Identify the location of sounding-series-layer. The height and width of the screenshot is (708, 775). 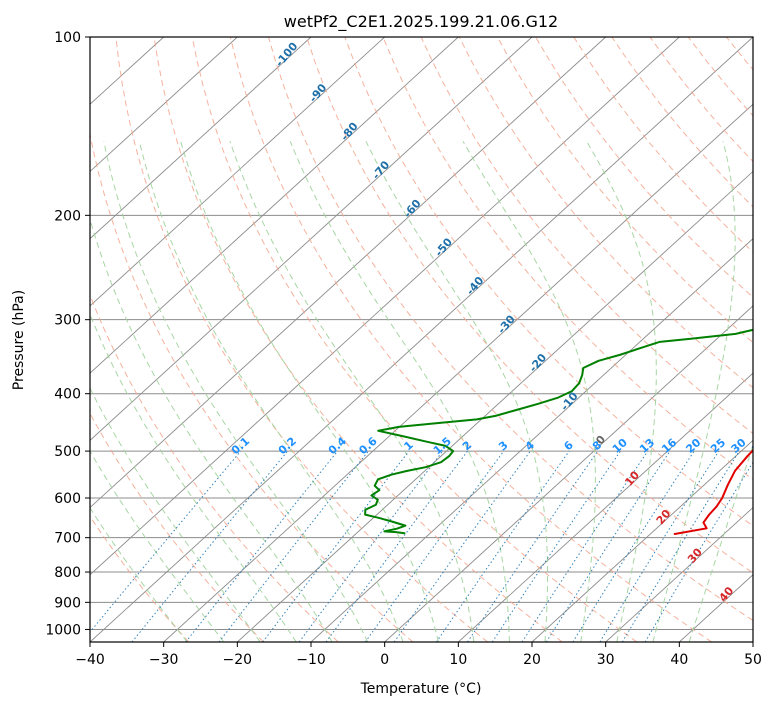
(558, 431).